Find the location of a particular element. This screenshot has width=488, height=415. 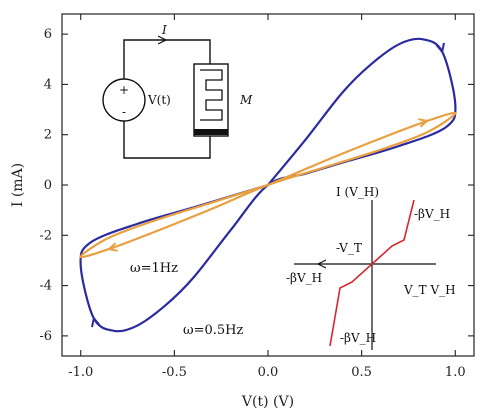

y-axis-label: I (mA) is located at coordinates (18, 185).